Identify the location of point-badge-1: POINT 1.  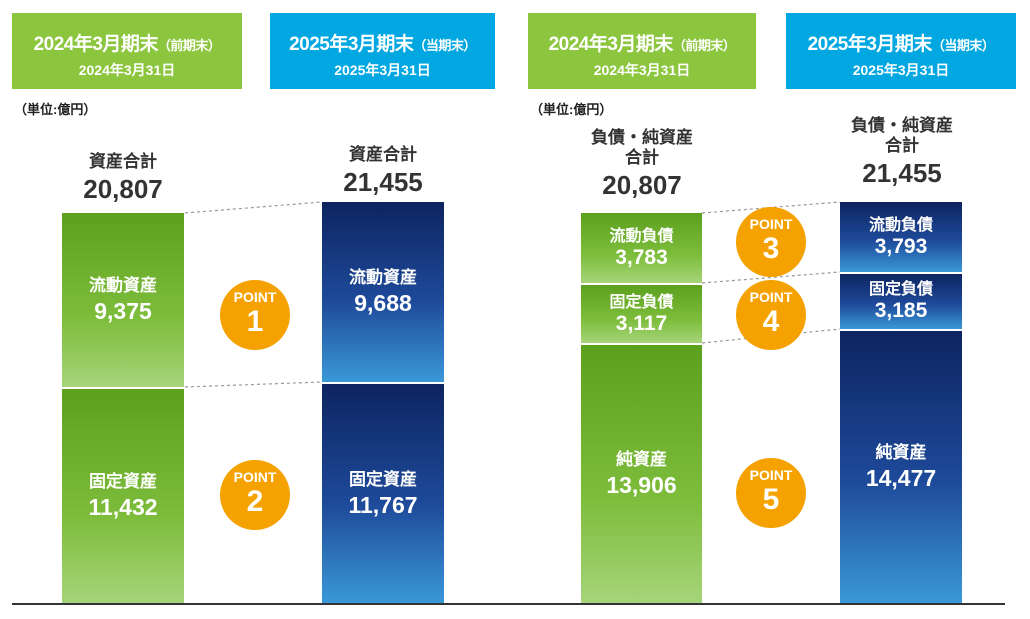
(255, 315).